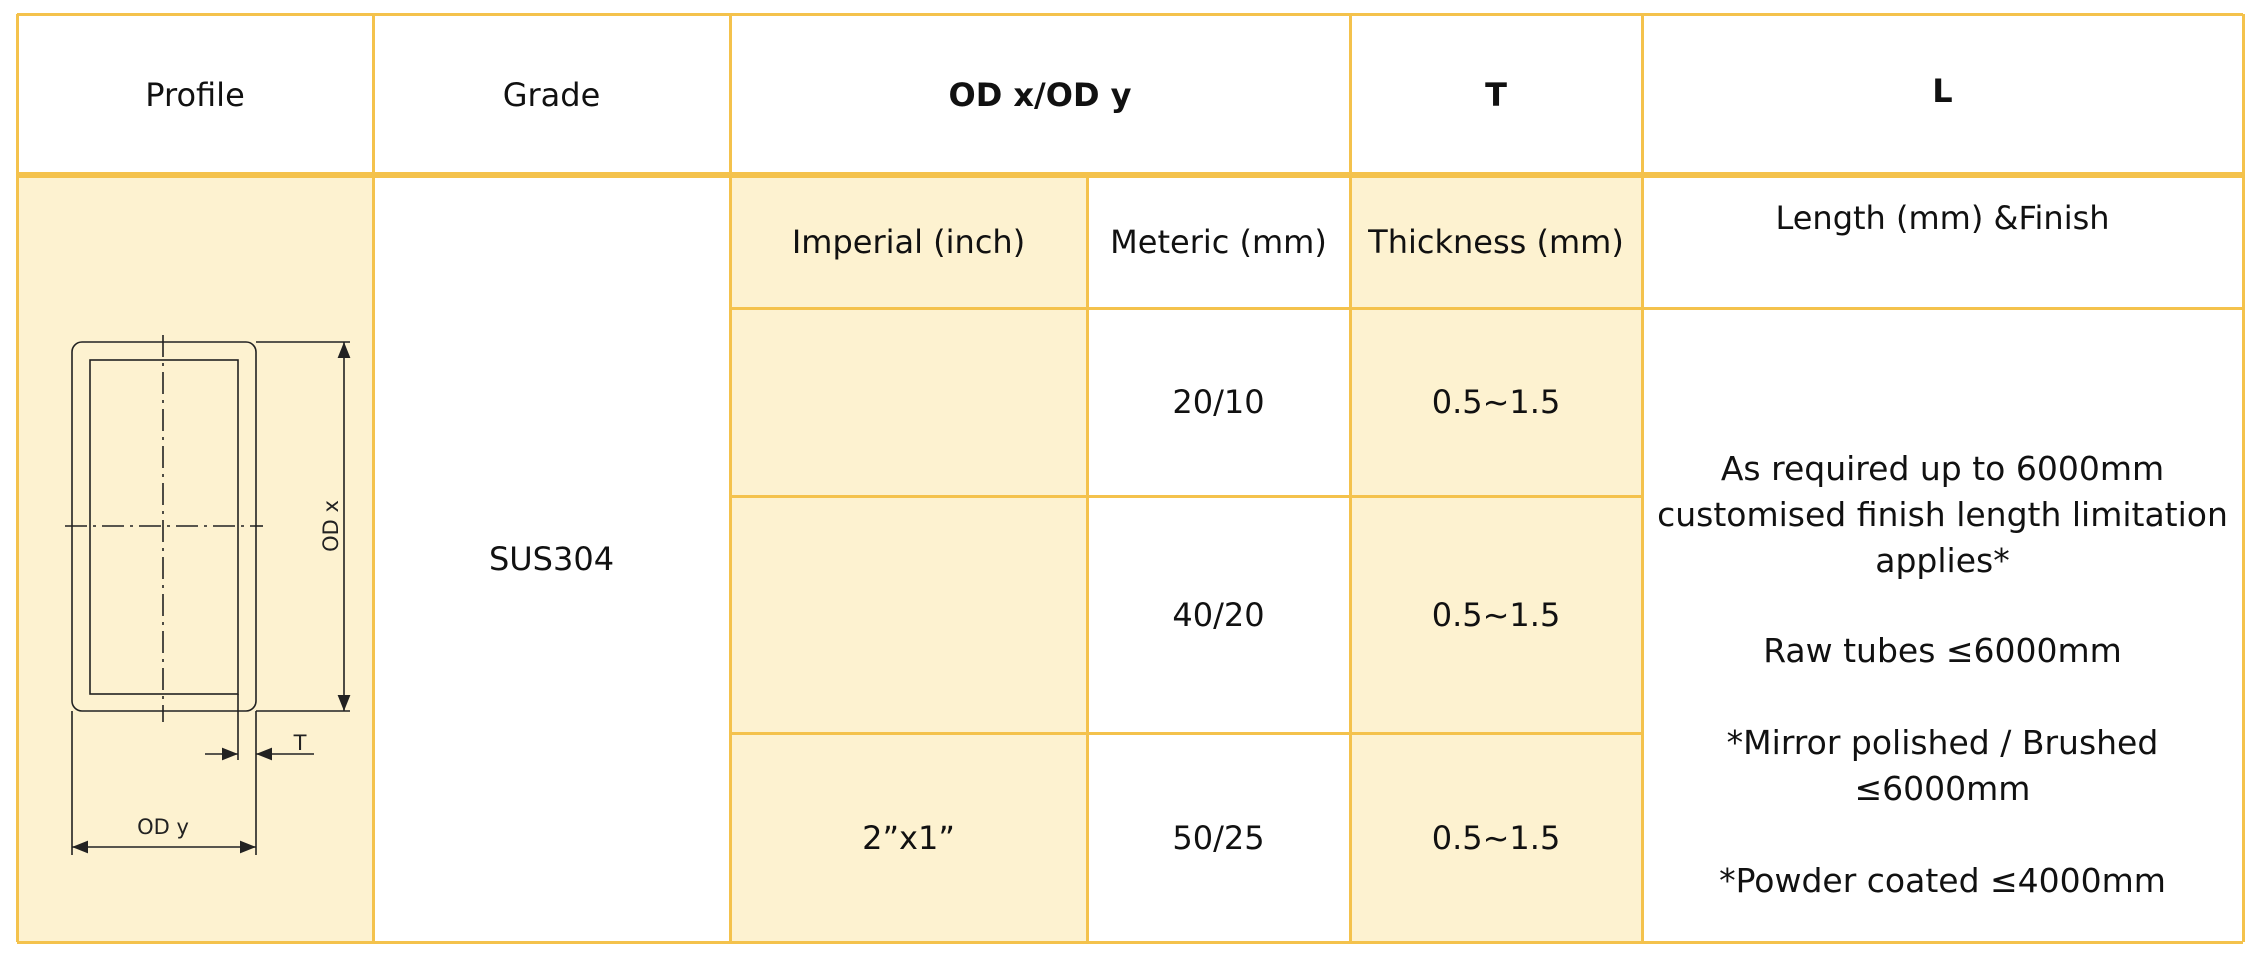 This screenshot has height=956, width=2262. Describe the element at coordinates (1218, 614) in the screenshot. I see `metric-cell: 40/20` at that location.